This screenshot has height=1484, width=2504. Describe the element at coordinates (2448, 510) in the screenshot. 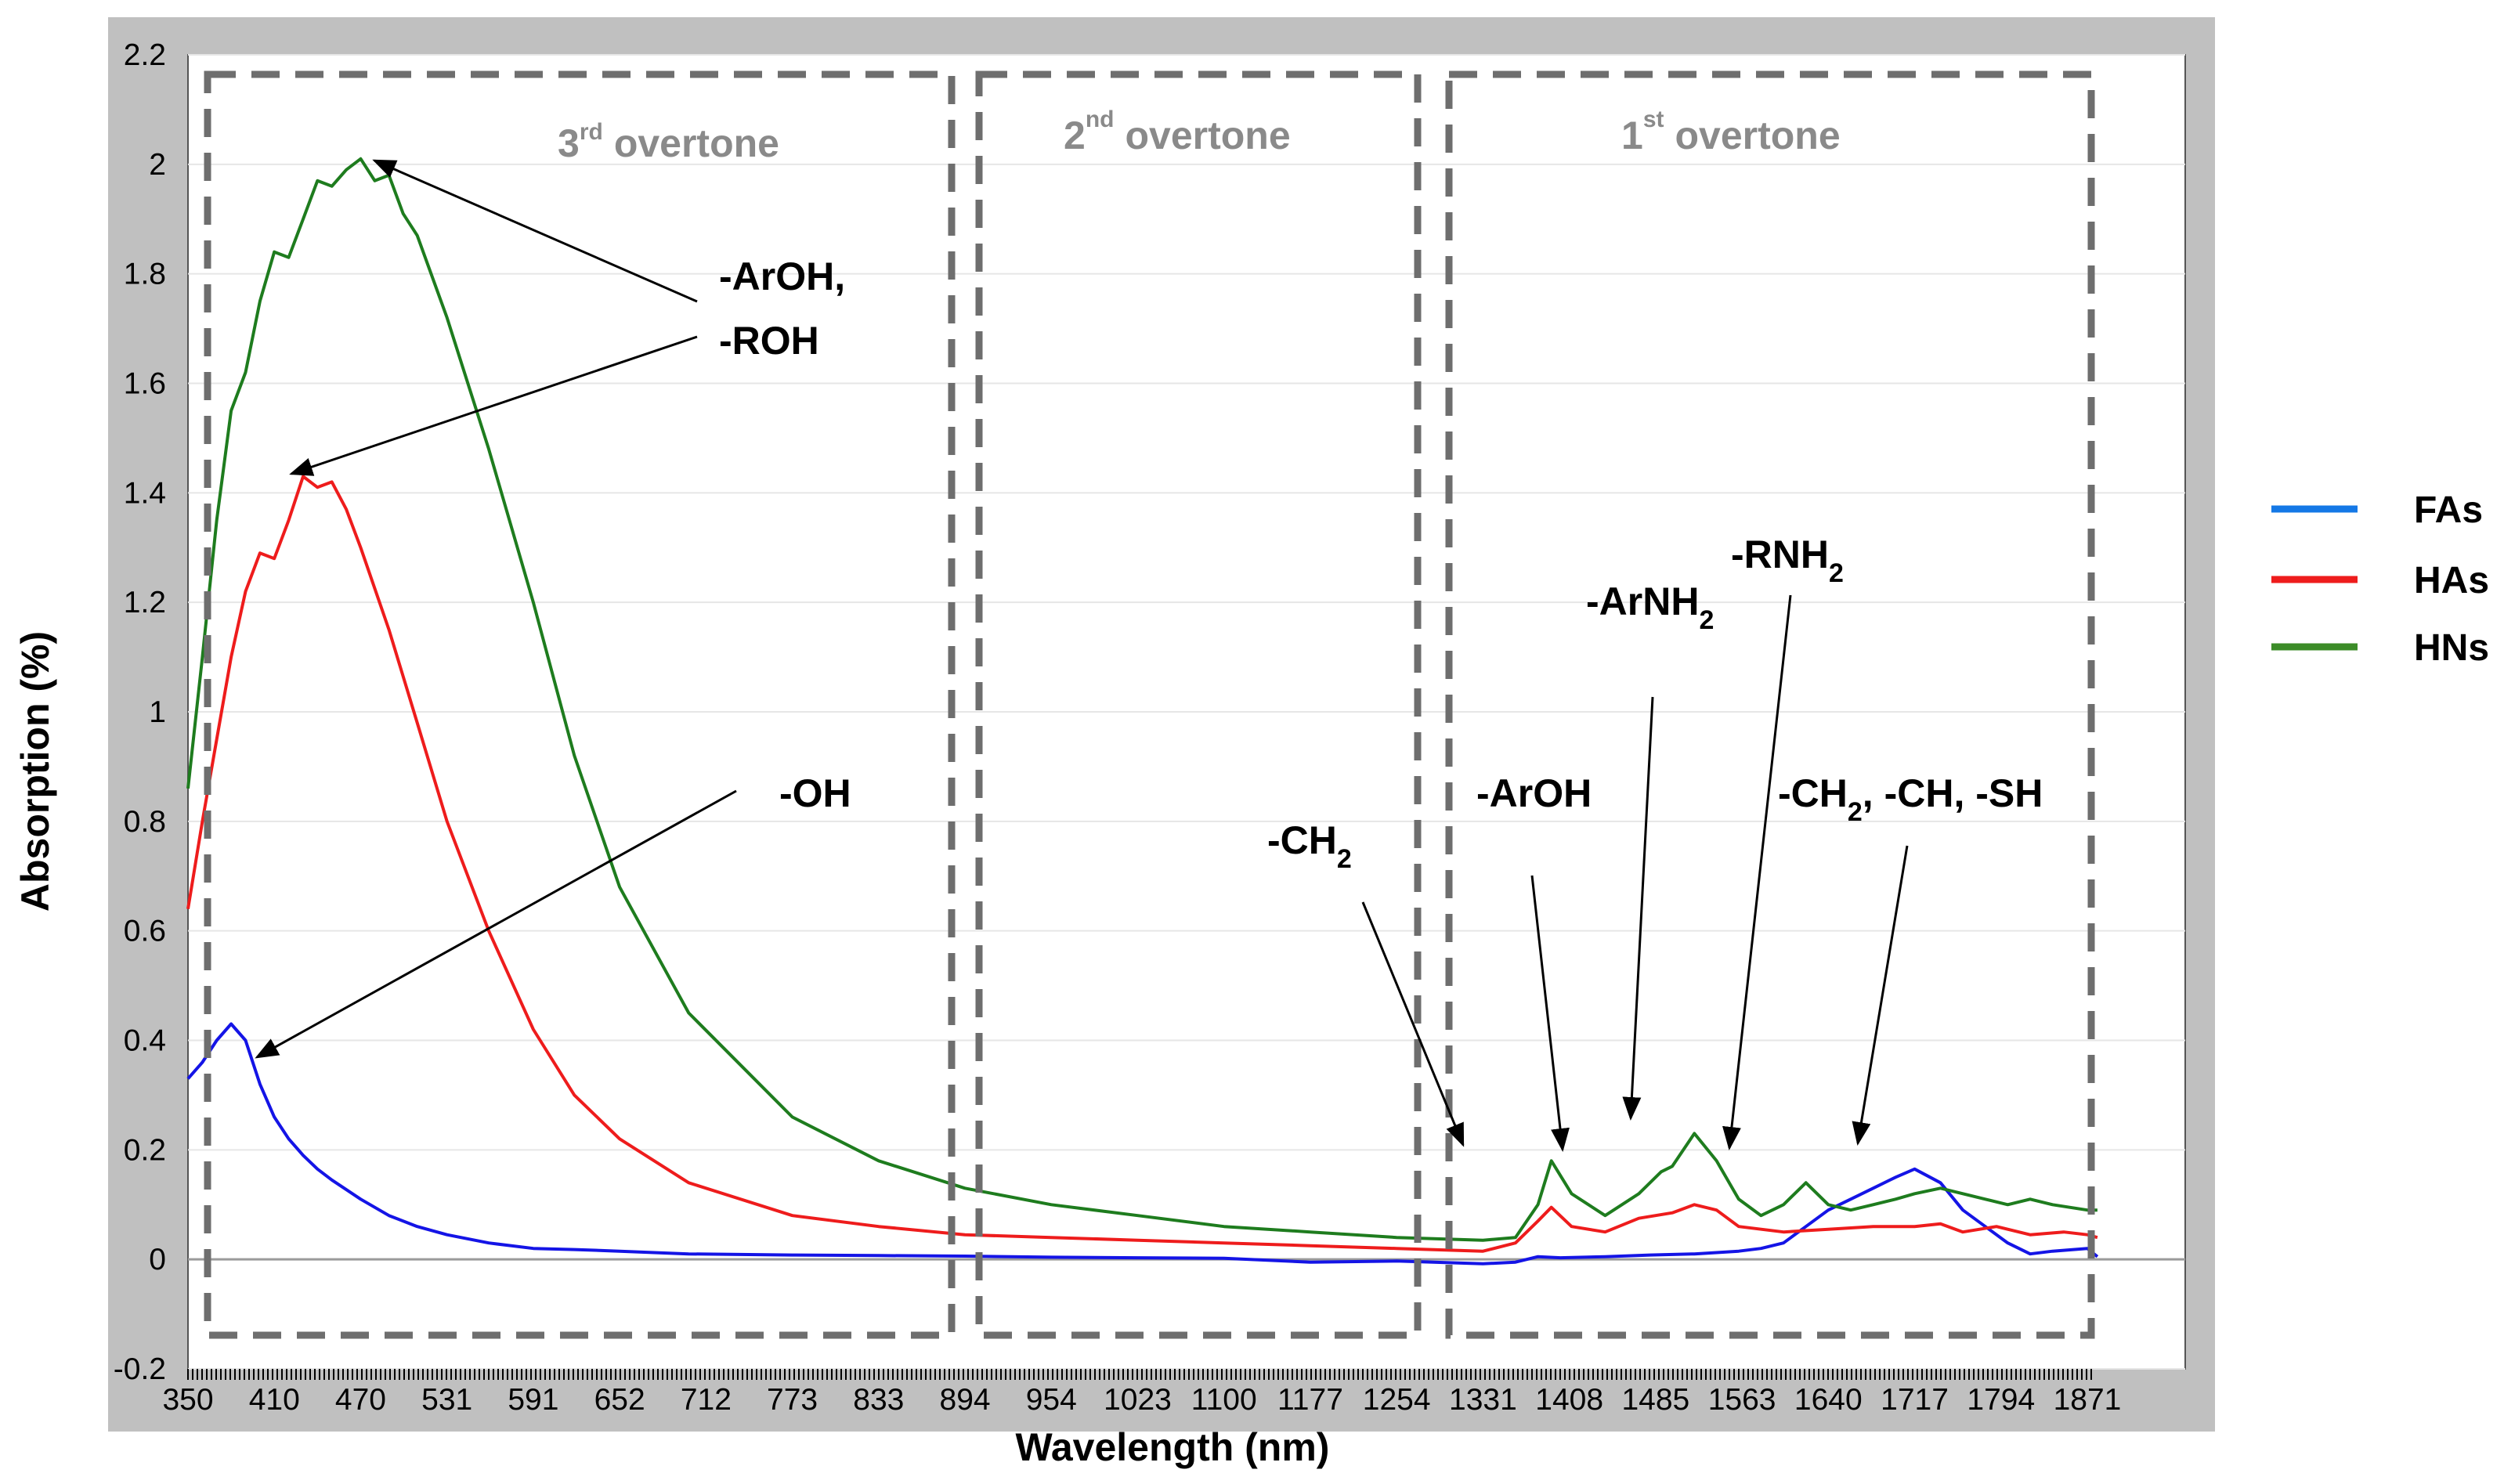

I see `legend-label-fas: FAs` at that location.